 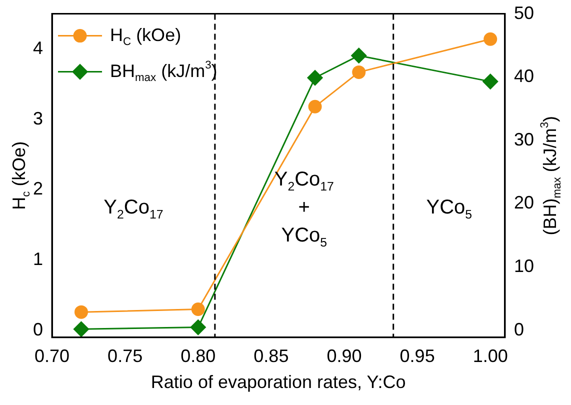 I want to click on x-tick-label: 0.70, so click(x=52, y=356).